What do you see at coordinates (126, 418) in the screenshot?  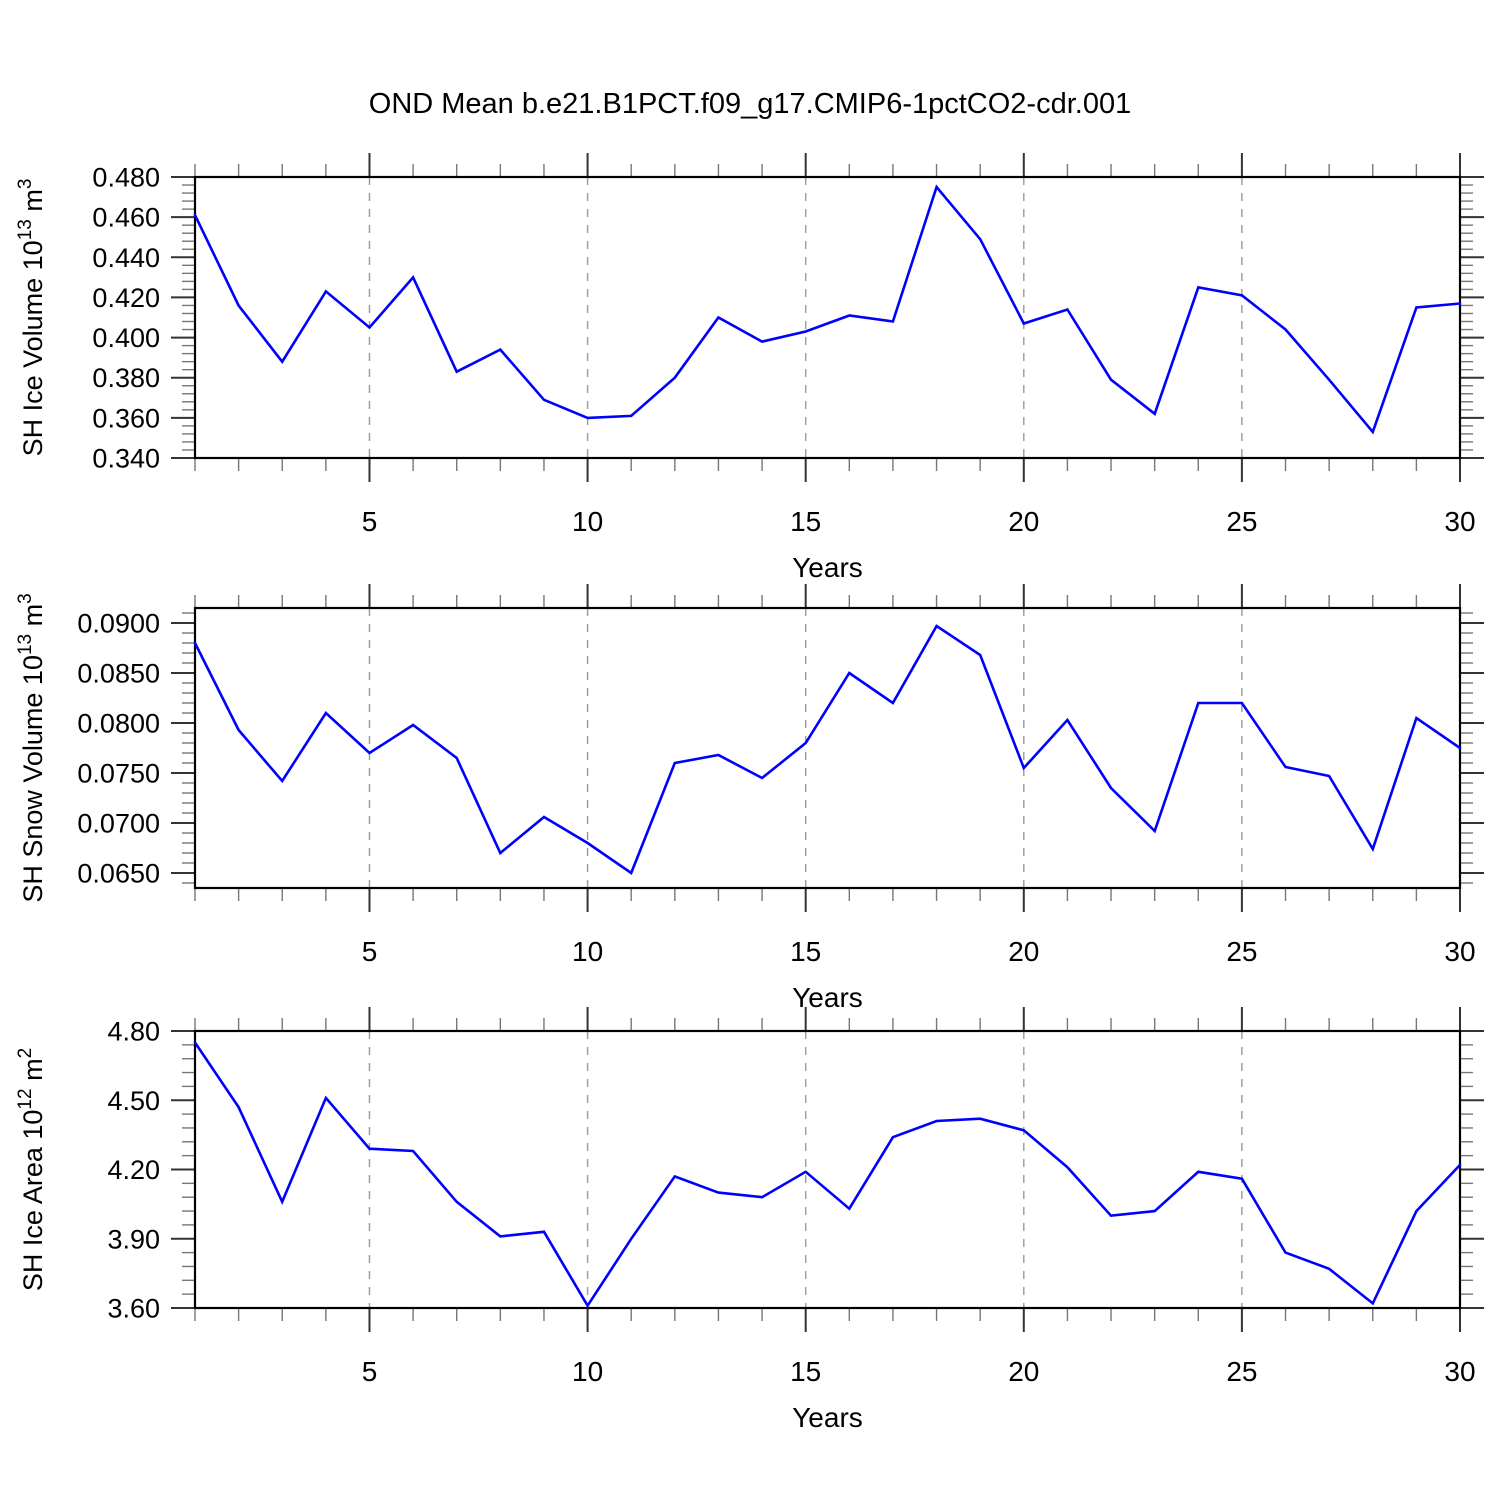 I see `y-tick-label: 0.360` at bounding box center [126, 418].